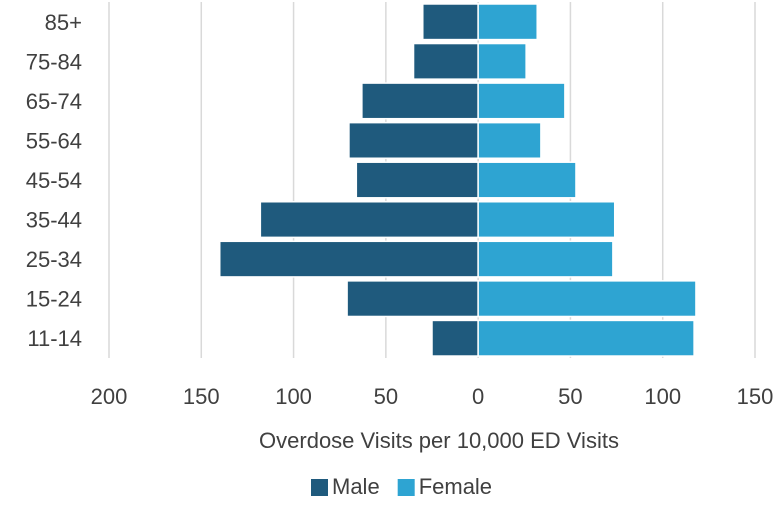 Image resolution: width=778 pixels, height=510 pixels. What do you see at coordinates (455, 486) in the screenshot?
I see `legend-label-female: Female` at bounding box center [455, 486].